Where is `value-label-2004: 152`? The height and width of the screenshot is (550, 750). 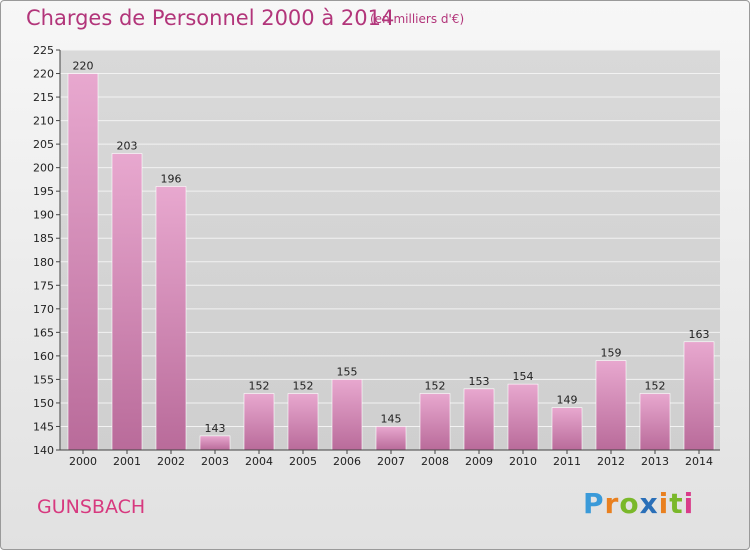
value-label-2004: 152 is located at coordinates (259, 386).